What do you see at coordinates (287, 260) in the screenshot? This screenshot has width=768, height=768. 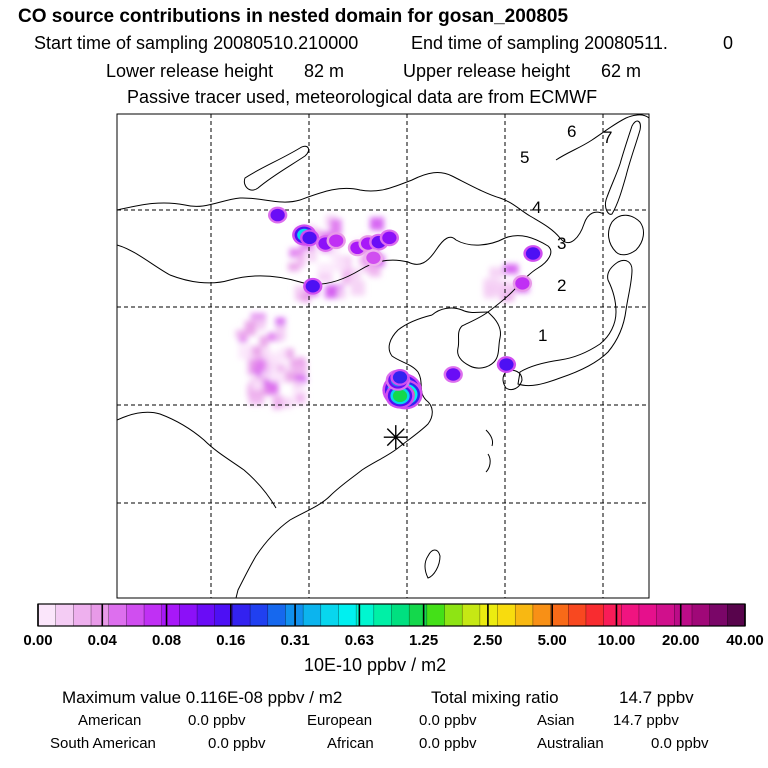 I see `coastline-border-south` at bounding box center [287, 260].